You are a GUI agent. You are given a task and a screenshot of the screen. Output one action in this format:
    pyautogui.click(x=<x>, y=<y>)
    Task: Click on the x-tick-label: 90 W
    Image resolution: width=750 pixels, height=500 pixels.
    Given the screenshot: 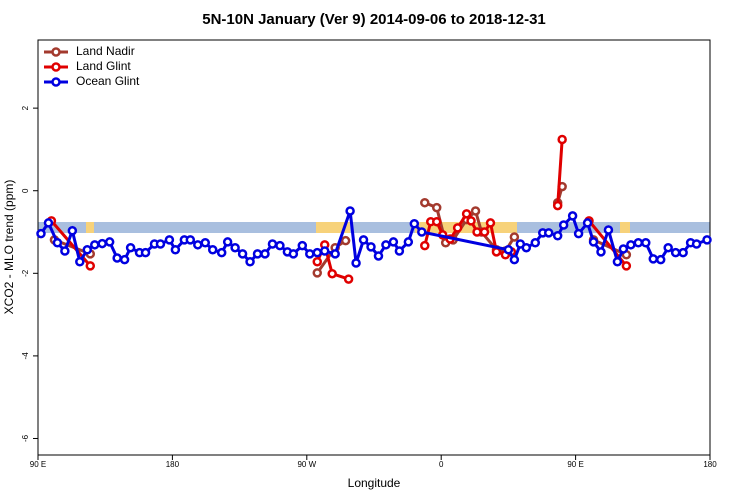 What is the action you would take?
    pyautogui.click(x=306, y=464)
    